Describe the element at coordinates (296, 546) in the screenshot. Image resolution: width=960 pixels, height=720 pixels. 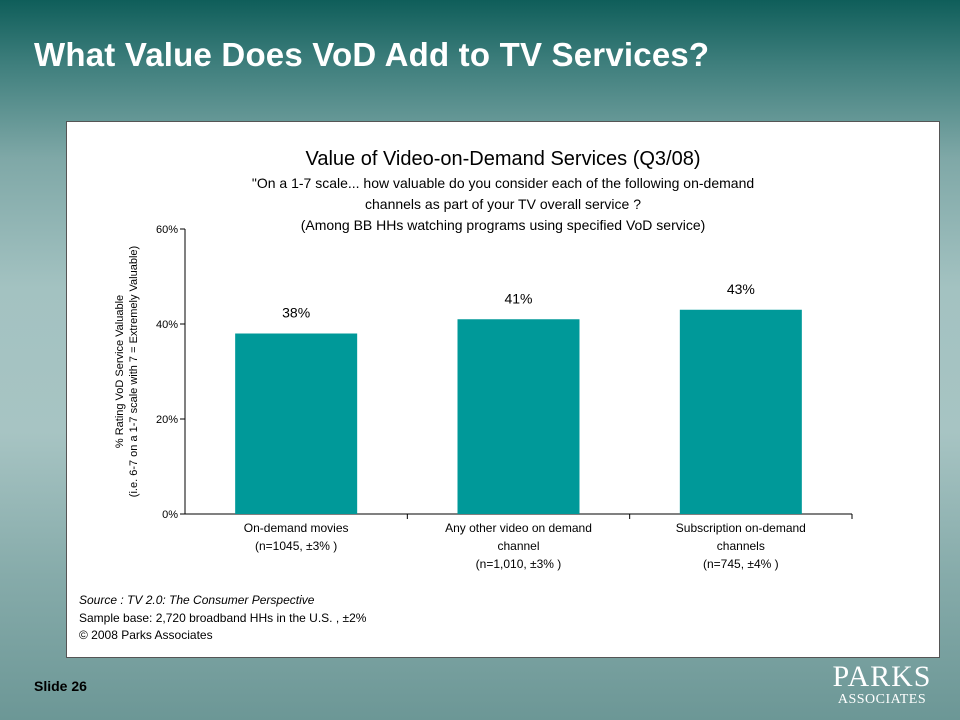
I see `x-category-label: (n=1045, ±3% )` at that location.